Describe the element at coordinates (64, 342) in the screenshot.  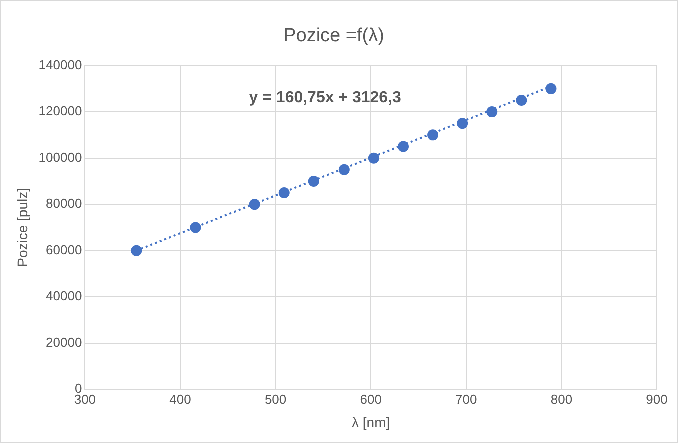
I see `y-tick-label: 20000` at that location.